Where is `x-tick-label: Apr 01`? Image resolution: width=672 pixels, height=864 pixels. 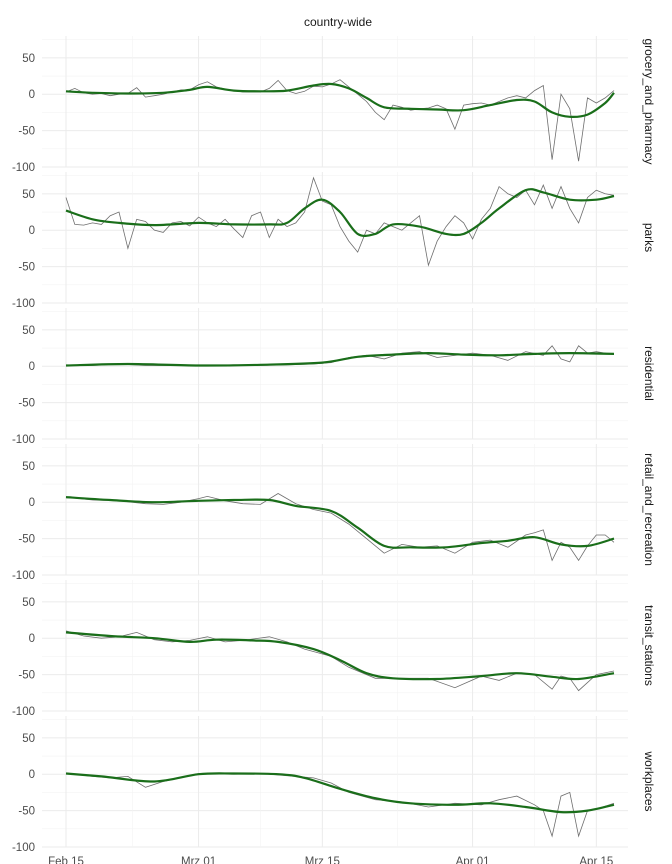
x-tick-label: Apr 01 is located at coordinates (473, 860).